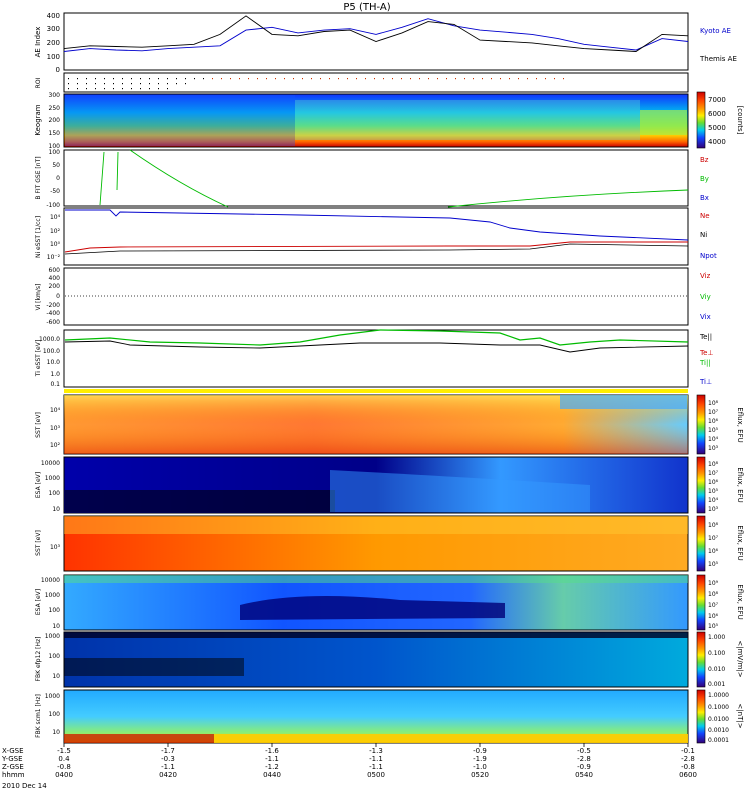 The width and height of the screenshot is (750, 800). What do you see at coordinates (701, 659) in the screenshot?
I see `fbk-e-colorbar` at bounding box center [701, 659].